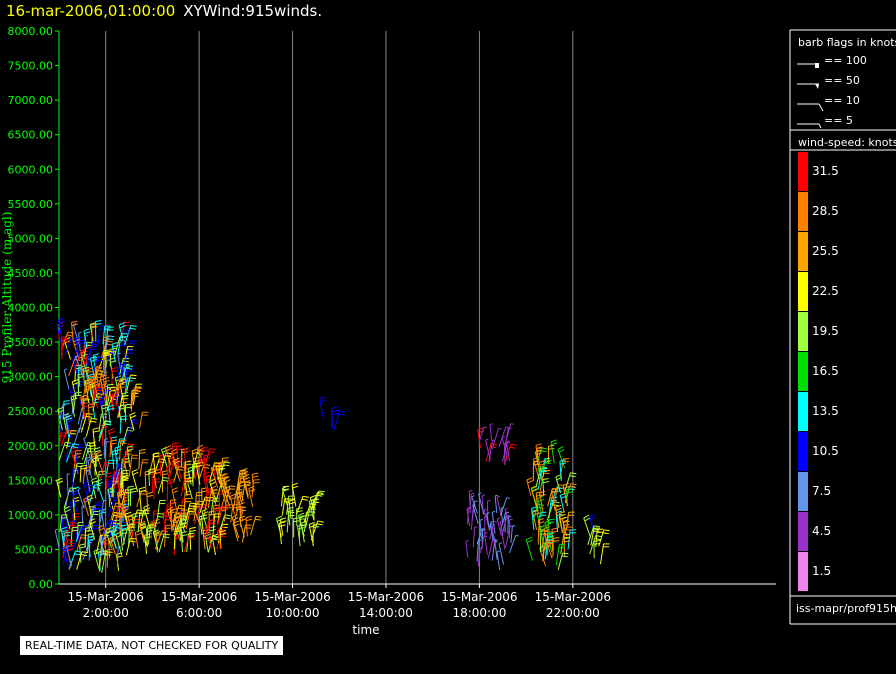 This screenshot has width=896, height=674. What do you see at coordinates (31, 515) in the screenshot?
I see `y-tick-label: 1000.00` at bounding box center [31, 515].